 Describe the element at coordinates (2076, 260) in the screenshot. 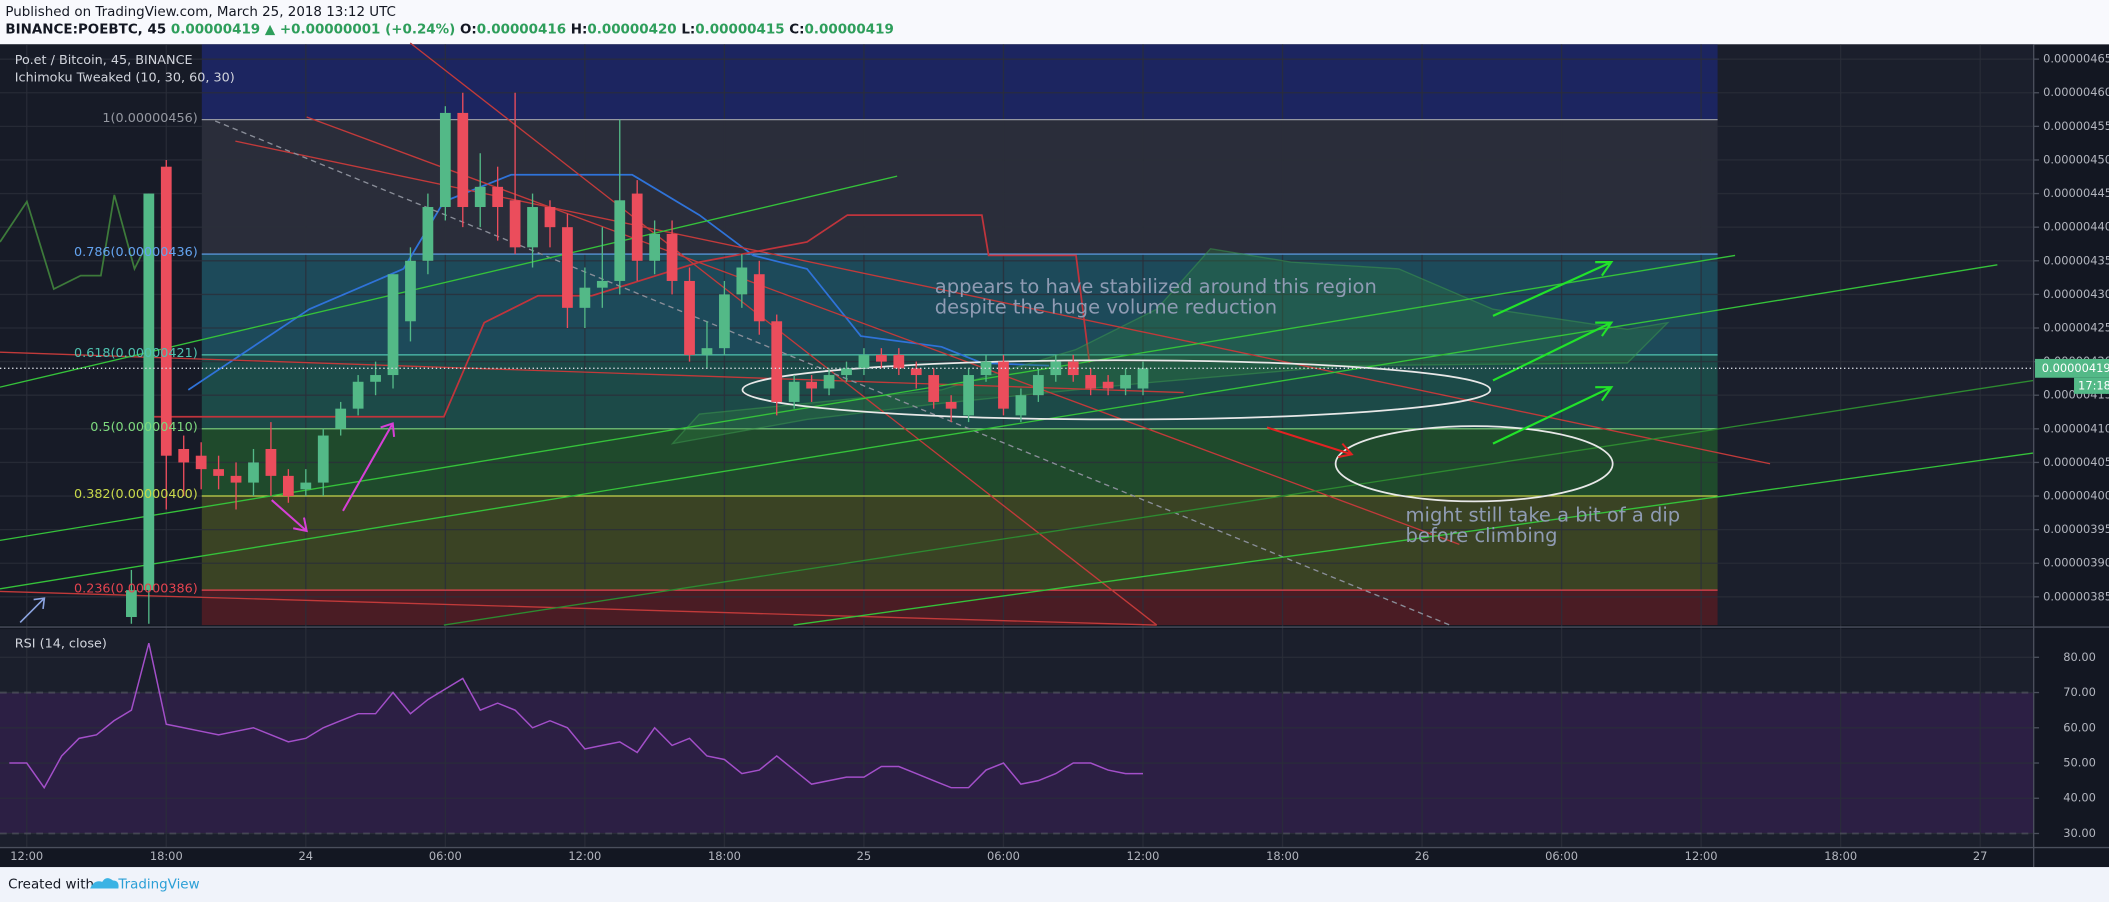

I see `y-tick-label: 0.00000435` at that location.